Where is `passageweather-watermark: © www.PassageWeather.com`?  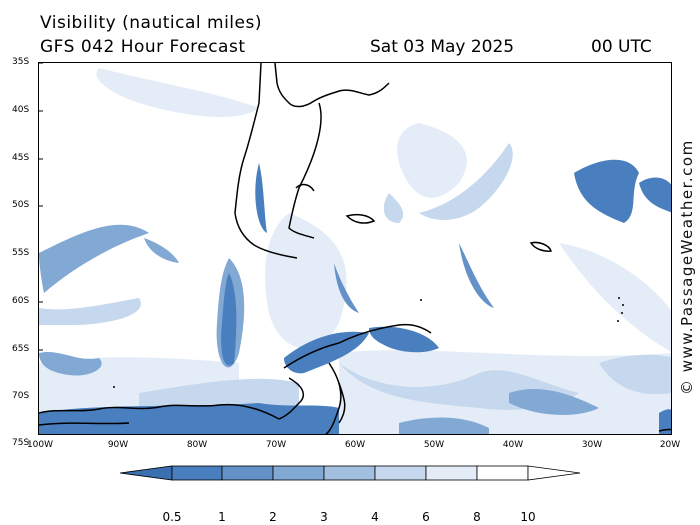
passageweather-watermark: © www.PassageWeather.com is located at coordinates (687, 267).